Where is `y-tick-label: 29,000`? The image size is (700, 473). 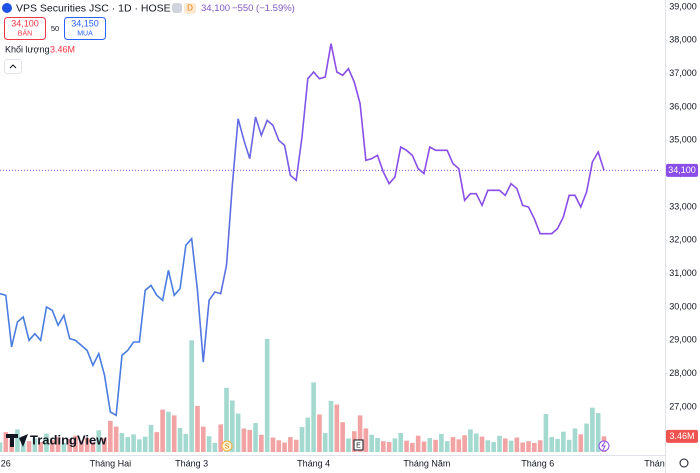
y-tick-label: 29,000 is located at coordinates (683, 340).